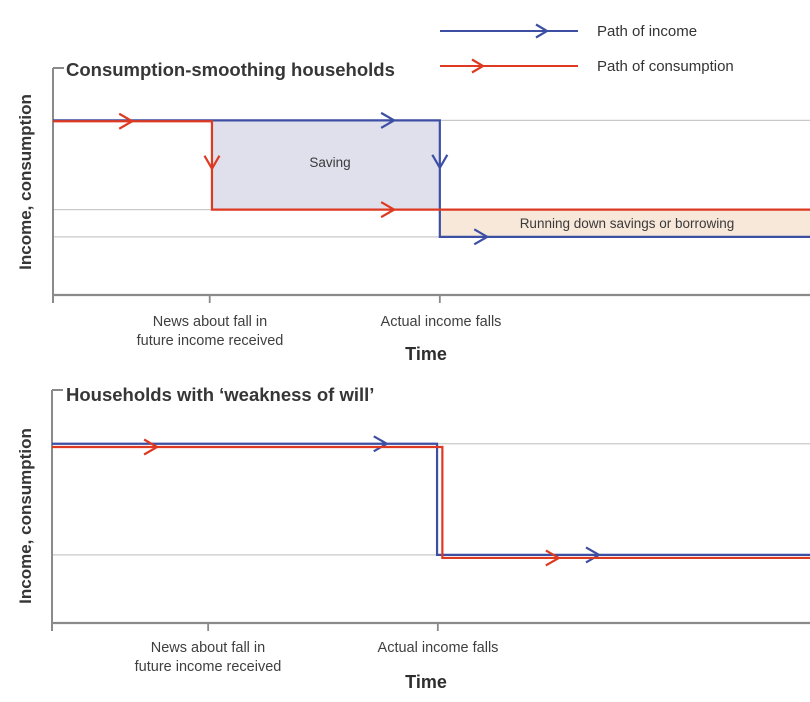 The height and width of the screenshot is (702, 810). Describe the element at coordinates (25, 516) in the screenshot. I see `panel2-y-axis-label: Income, consumption` at that location.